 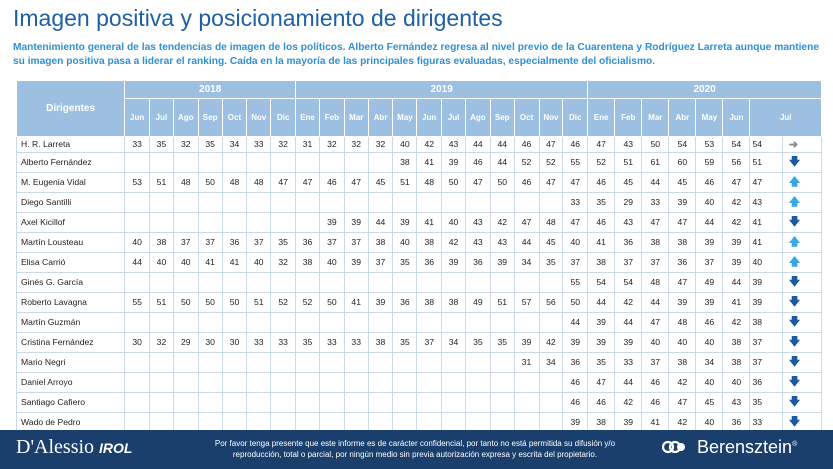 What do you see at coordinates (655, 117) in the screenshot?
I see `month-header: Mar` at bounding box center [655, 117].